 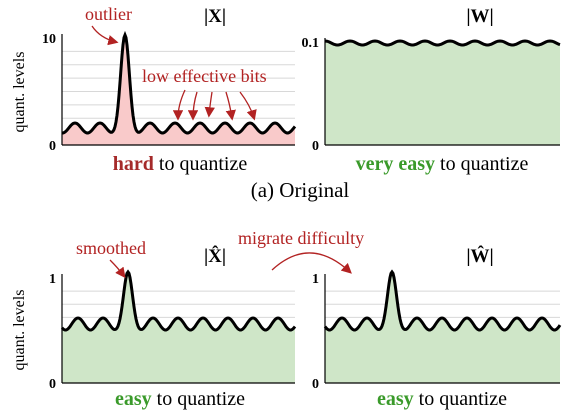 What do you see at coordinates (301, 238) in the screenshot?
I see `annotation: migrate difficulty` at bounding box center [301, 238].